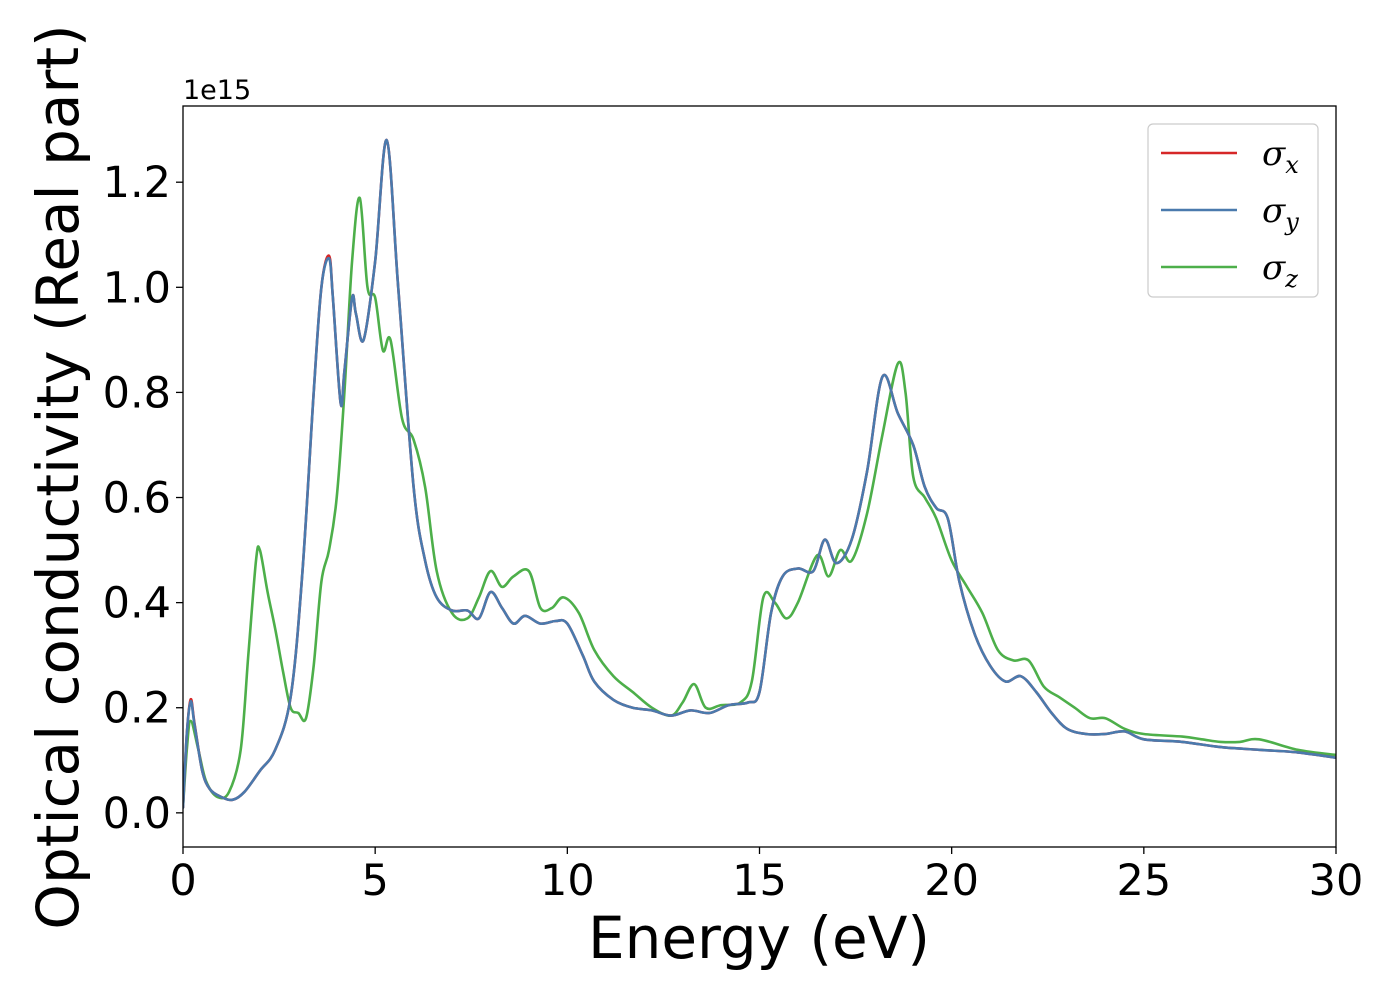 This screenshot has height=1000, width=1400. Describe the element at coordinates (137, 288) in the screenshot. I see `y-tick-label: 1.0` at that location.